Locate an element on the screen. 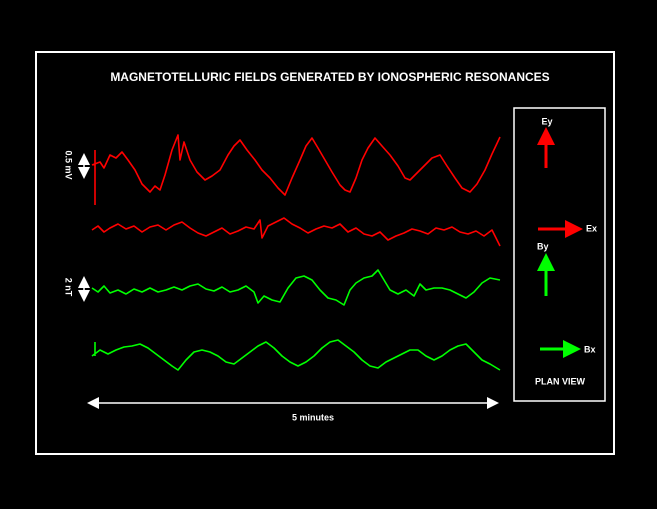 This screenshot has height=509, width=657. plan-view-box is located at coordinates (559, 254).